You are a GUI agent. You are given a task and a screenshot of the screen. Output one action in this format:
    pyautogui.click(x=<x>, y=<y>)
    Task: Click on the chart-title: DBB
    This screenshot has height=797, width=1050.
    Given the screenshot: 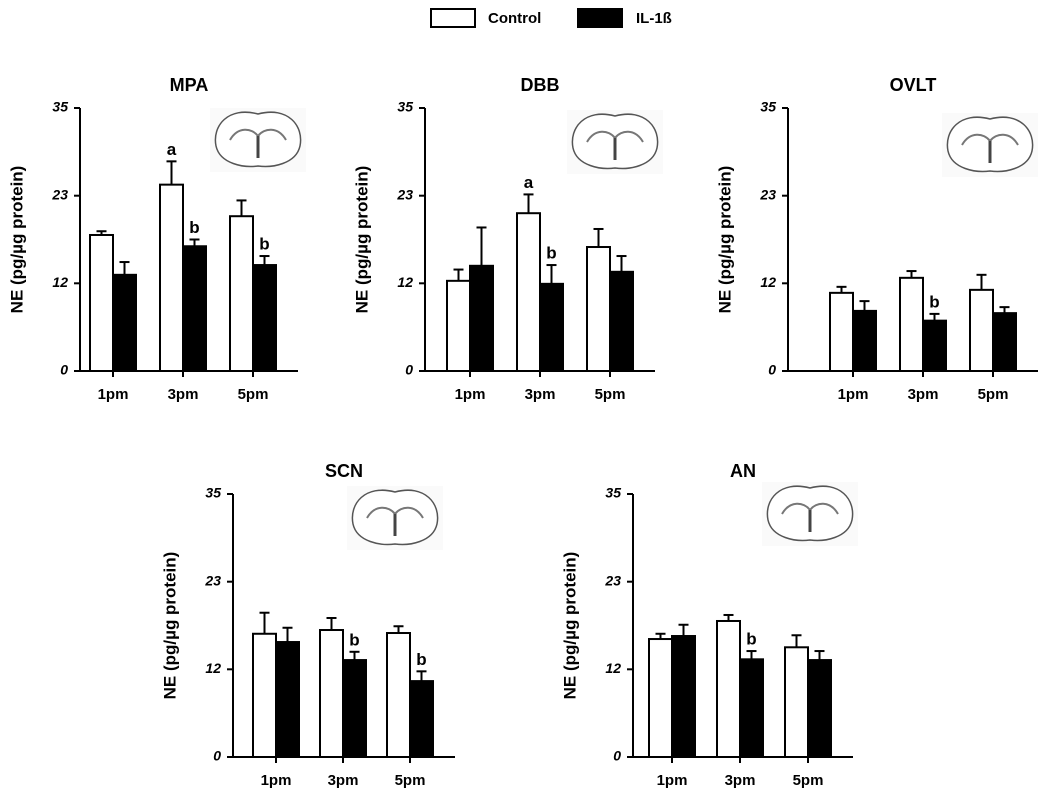 What is the action you would take?
    pyautogui.click(x=540, y=85)
    